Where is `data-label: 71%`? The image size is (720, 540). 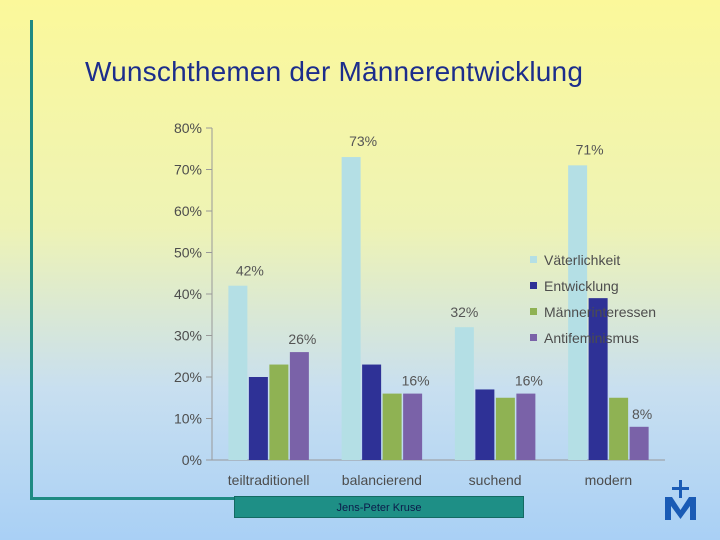 data-label: 71% is located at coordinates (590, 149).